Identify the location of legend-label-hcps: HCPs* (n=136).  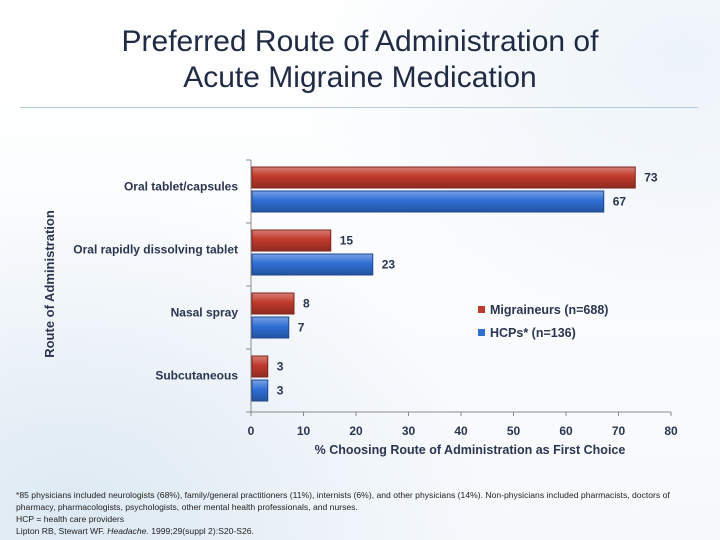
(533, 333).